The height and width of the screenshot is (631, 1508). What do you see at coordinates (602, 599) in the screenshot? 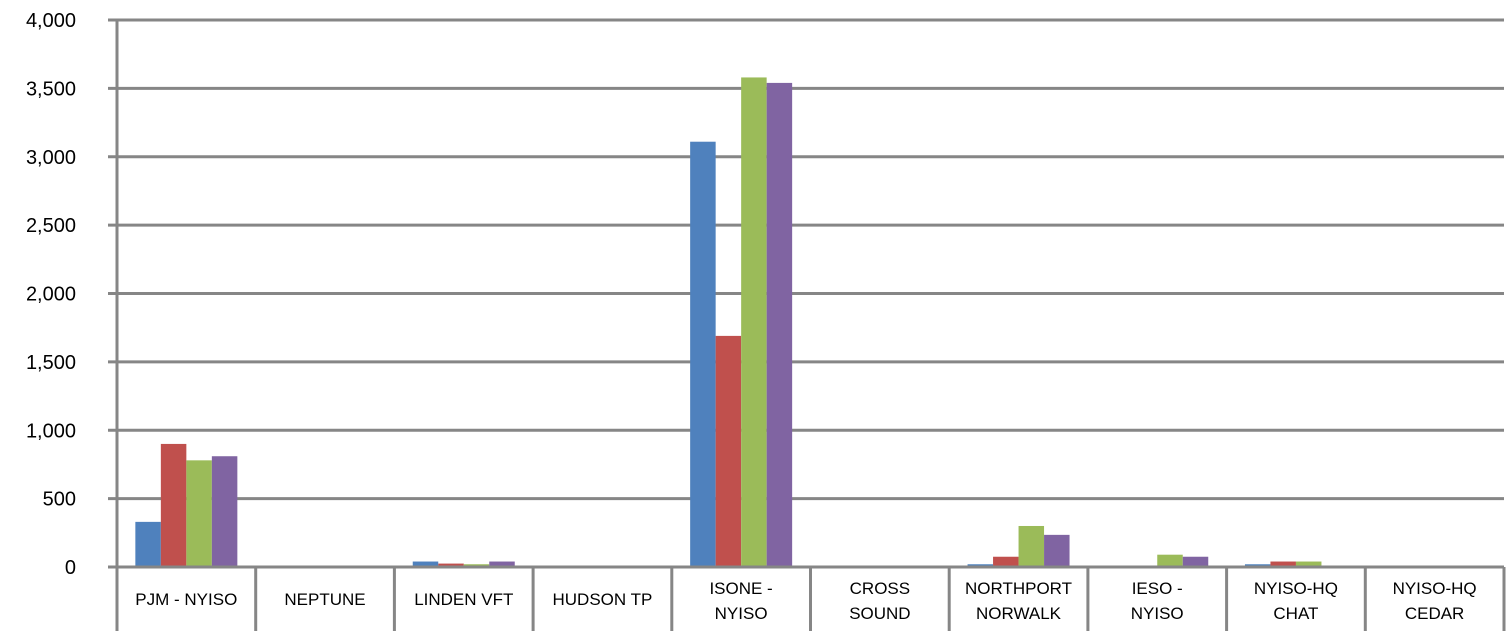
I see `category-label: HUDSON TP` at bounding box center [602, 599].